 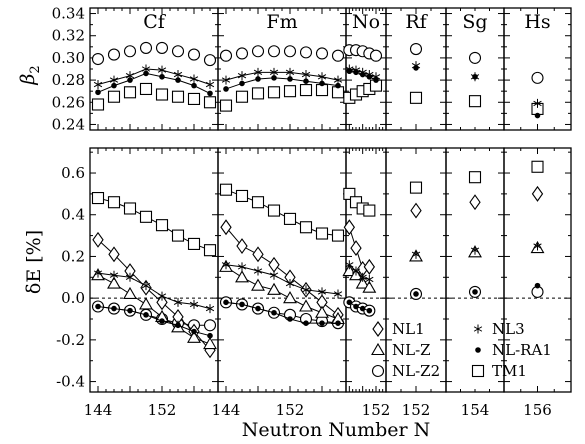 I want to click on marker-dE-NL3-Hs, so click(x=537, y=246).